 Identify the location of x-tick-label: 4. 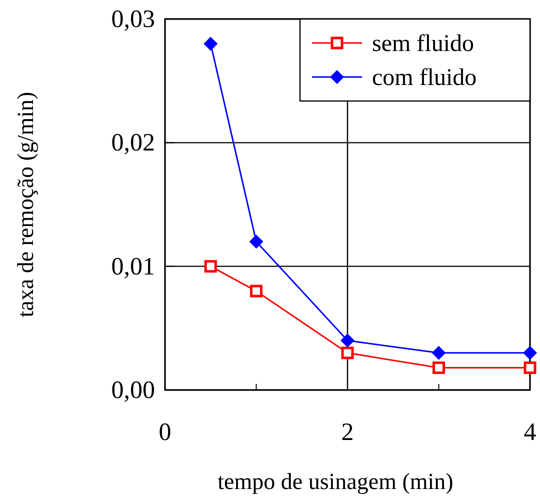
(530, 432).